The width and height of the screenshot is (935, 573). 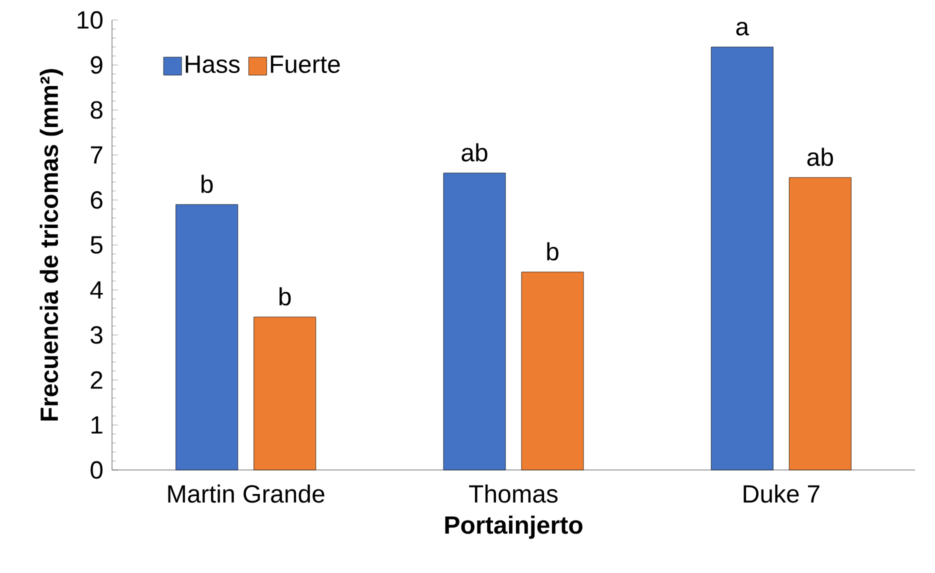 I want to click on x-tick-label: Thomas, so click(x=513, y=493).